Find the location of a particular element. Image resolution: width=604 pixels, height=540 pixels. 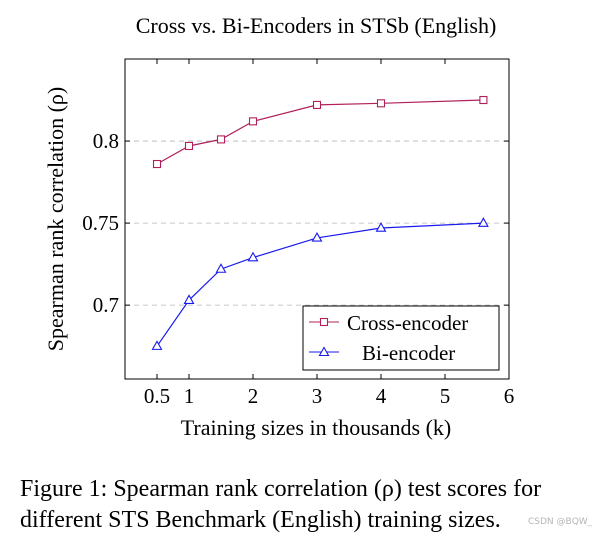

x-tick-label: 2 is located at coordinates (253, 396).